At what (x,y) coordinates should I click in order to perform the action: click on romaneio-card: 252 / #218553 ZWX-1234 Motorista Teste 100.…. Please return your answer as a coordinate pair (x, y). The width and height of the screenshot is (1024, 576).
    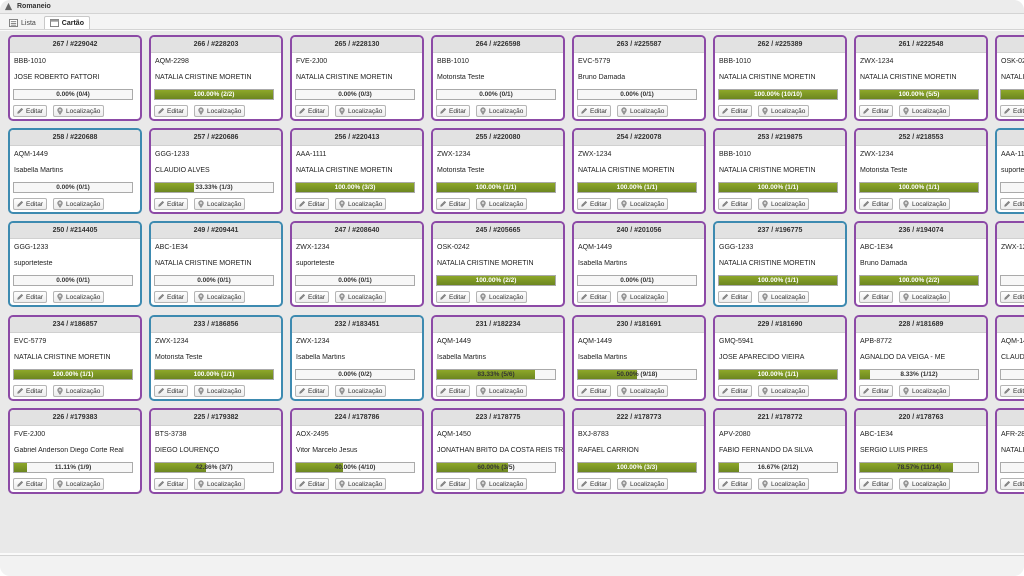
    Looking at the image, I should click on (921, 171).